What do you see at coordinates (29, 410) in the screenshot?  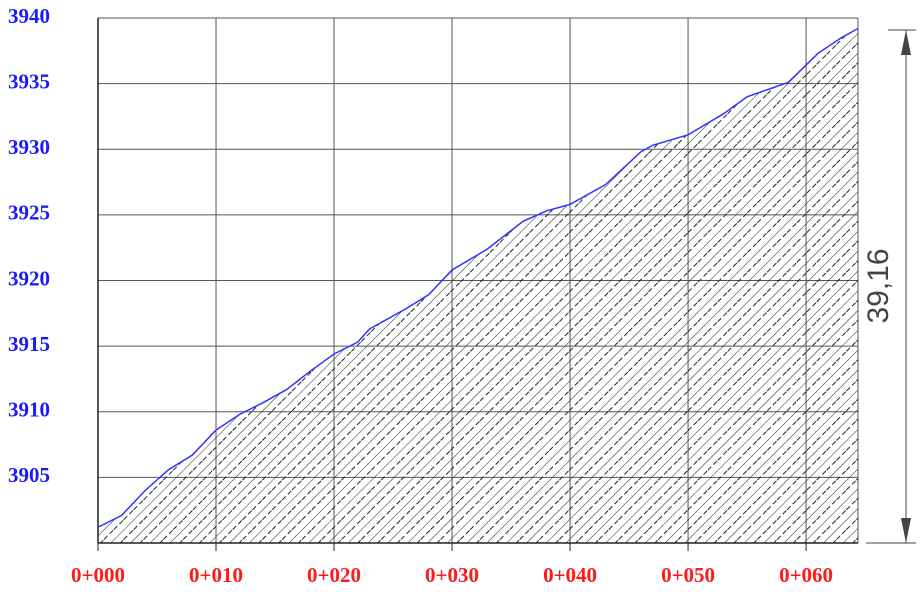 I see `y-tick-label: 3910` at bounding box center [29, 410].